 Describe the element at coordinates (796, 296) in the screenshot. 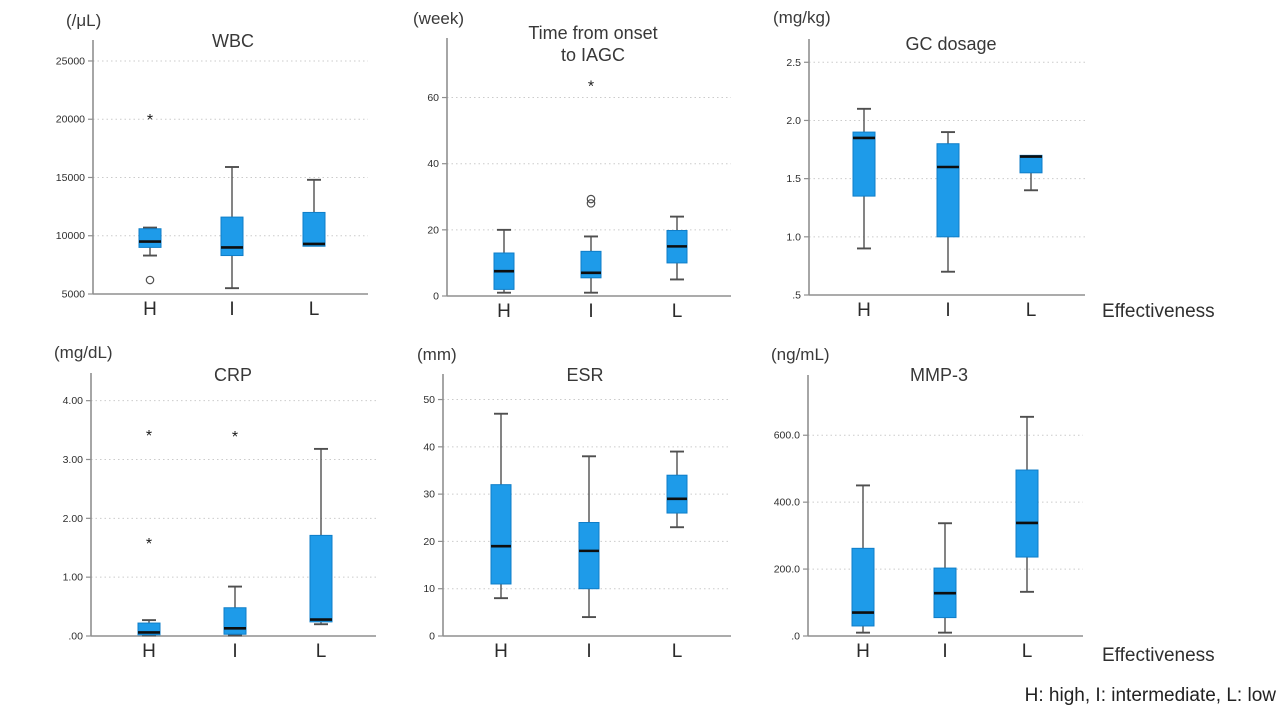

I see `y-tick-label: .5` at that location.